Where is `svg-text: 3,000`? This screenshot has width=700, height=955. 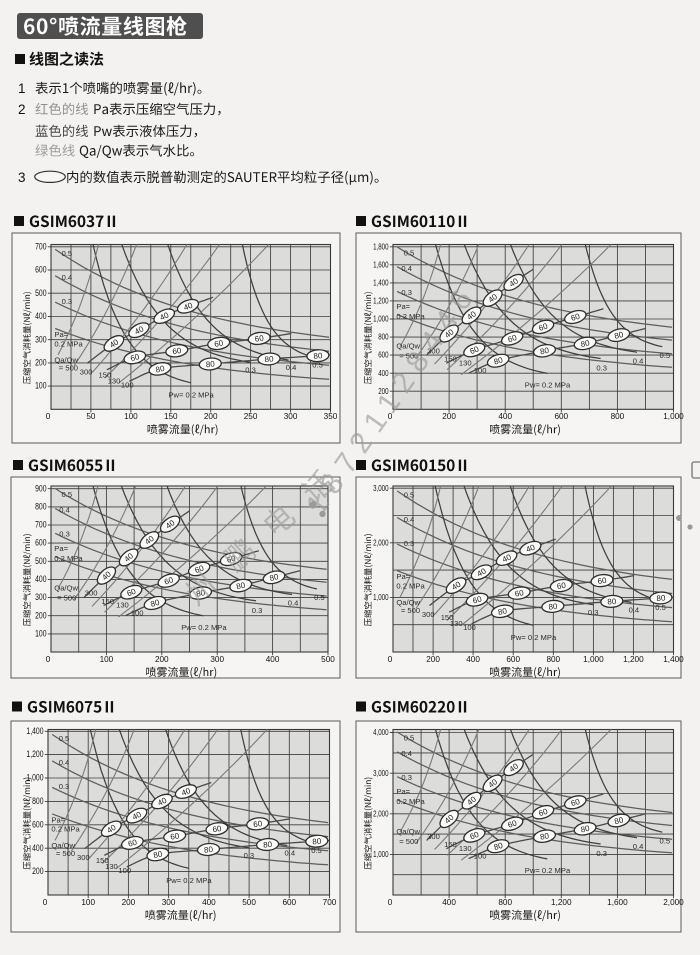
svg-text: 3,000 is located at coordinates (380, 773).